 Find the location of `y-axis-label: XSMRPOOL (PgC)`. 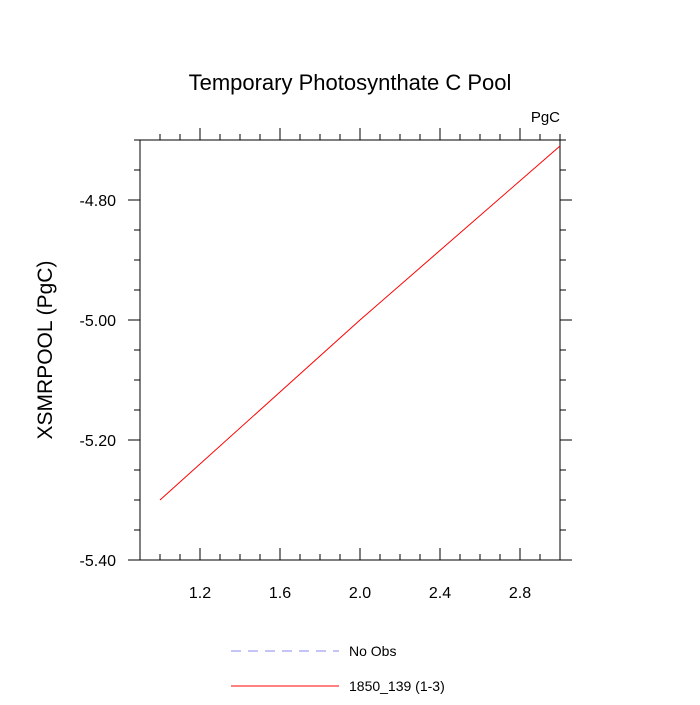

y-axis-label: XSMRPOOL (PgC) is located at coordinates (45, 350).